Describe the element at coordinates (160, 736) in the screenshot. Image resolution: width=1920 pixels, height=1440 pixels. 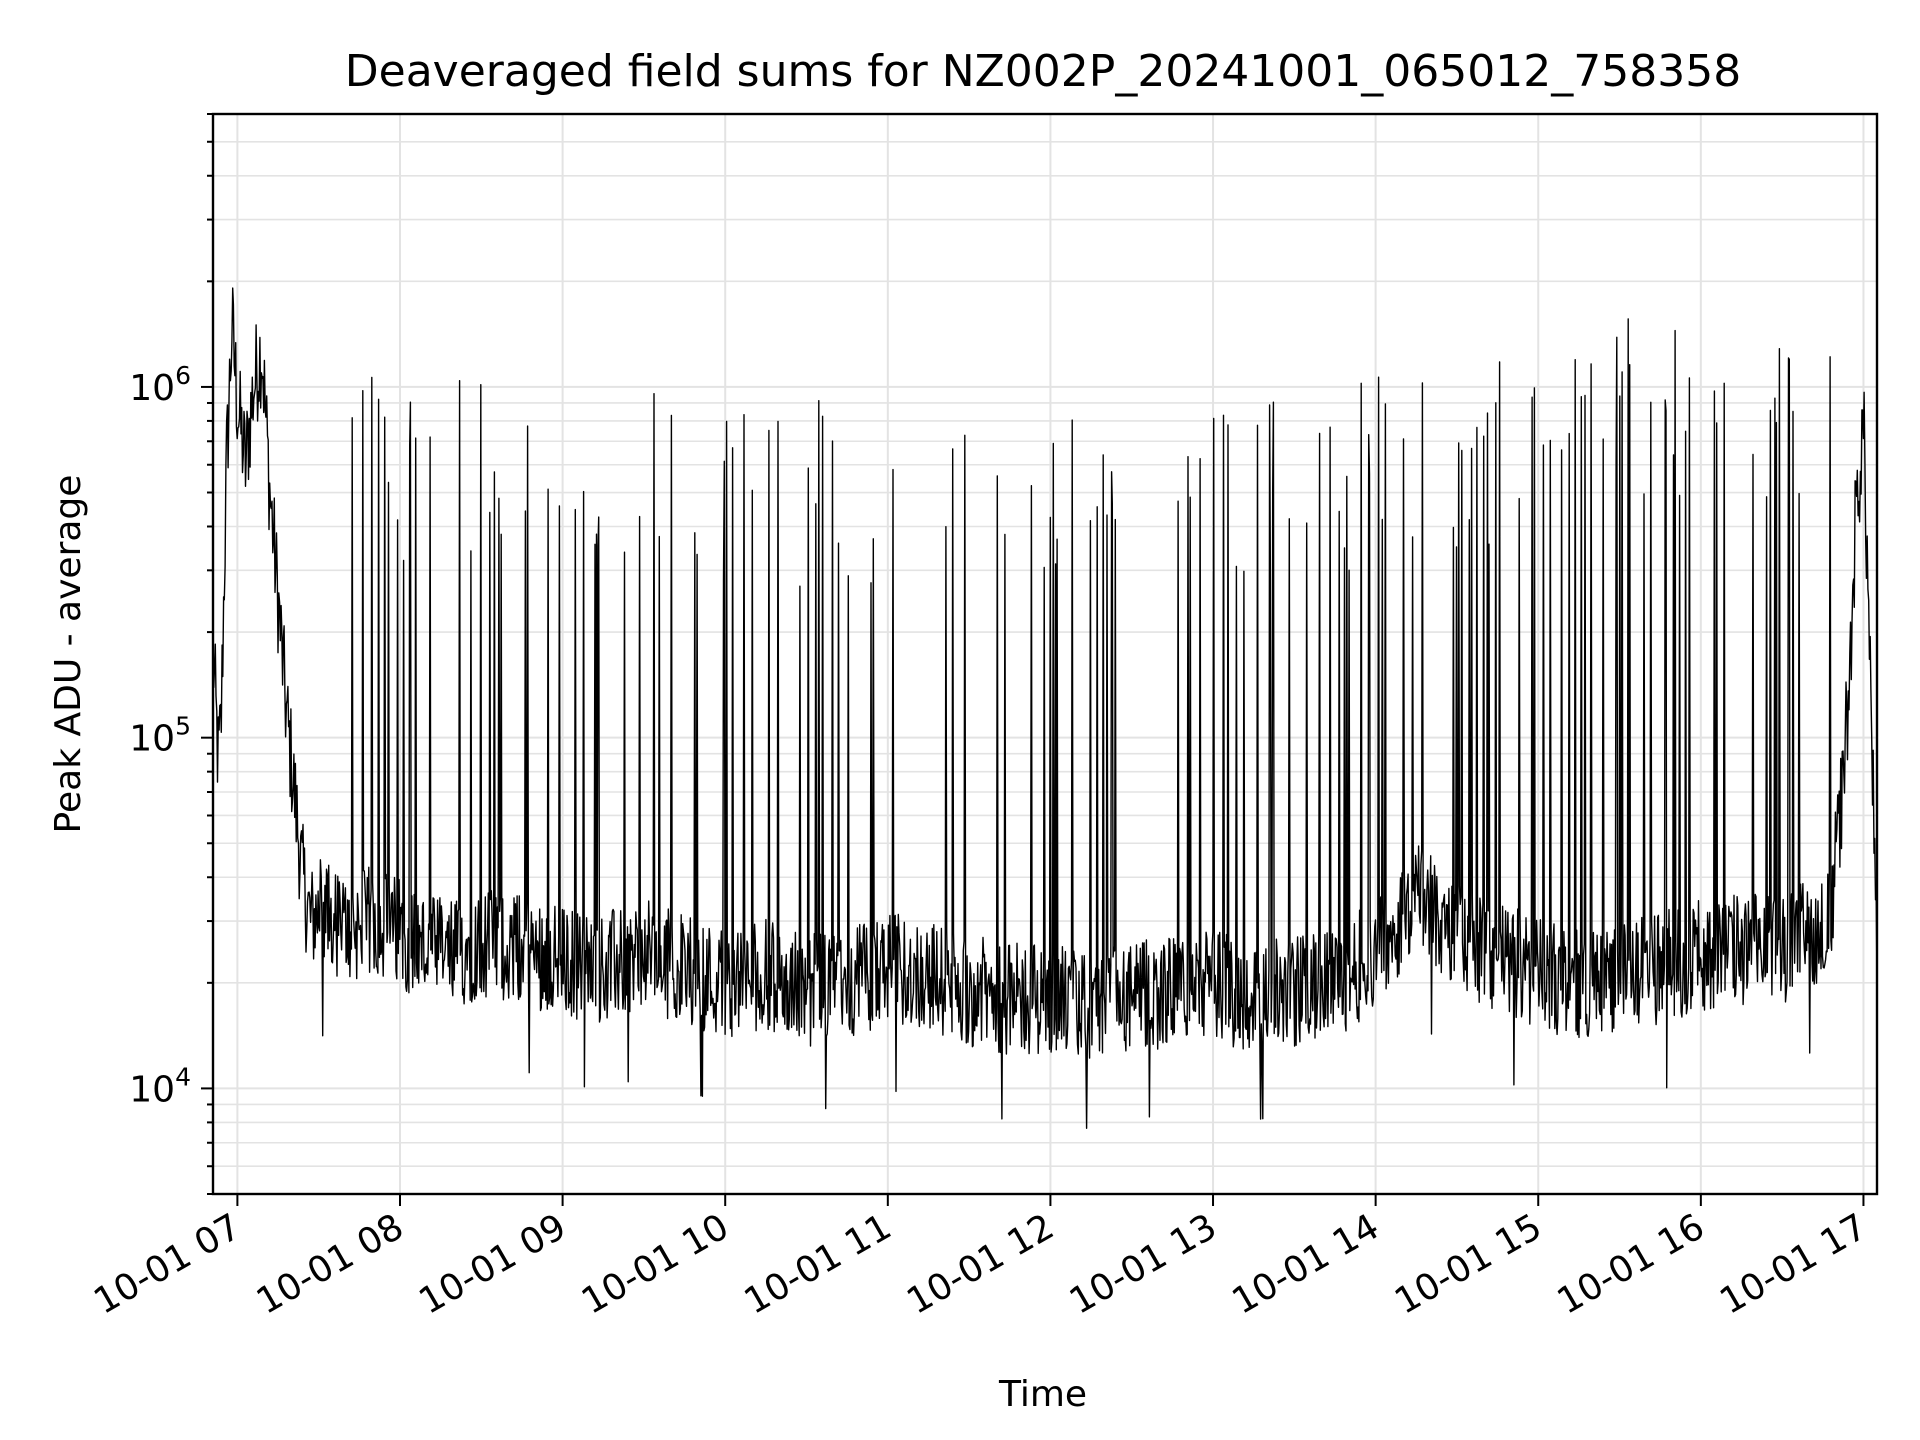
I see `y-tick-label: 10⁵` at that location.